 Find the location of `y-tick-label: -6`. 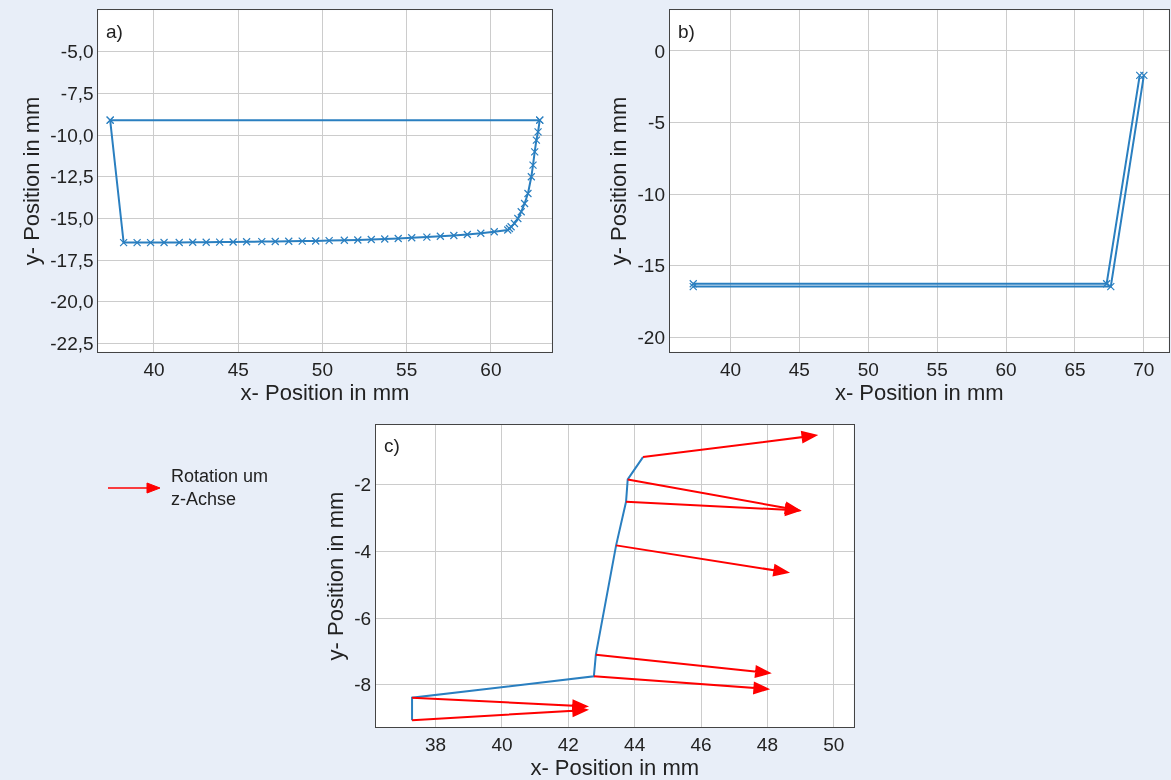

y-tick-label: -6 is located at coordinates (363, 618).